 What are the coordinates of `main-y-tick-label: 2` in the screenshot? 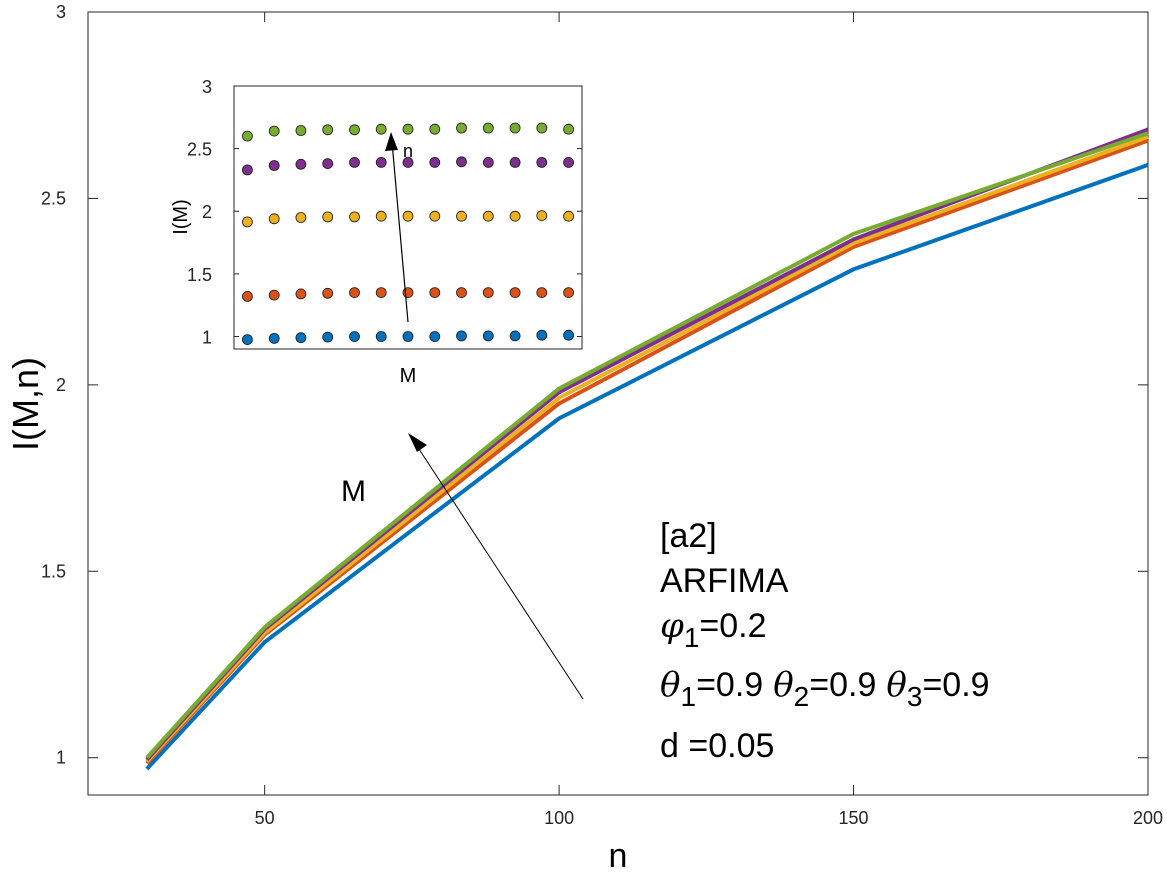 It's located at (61, 385).